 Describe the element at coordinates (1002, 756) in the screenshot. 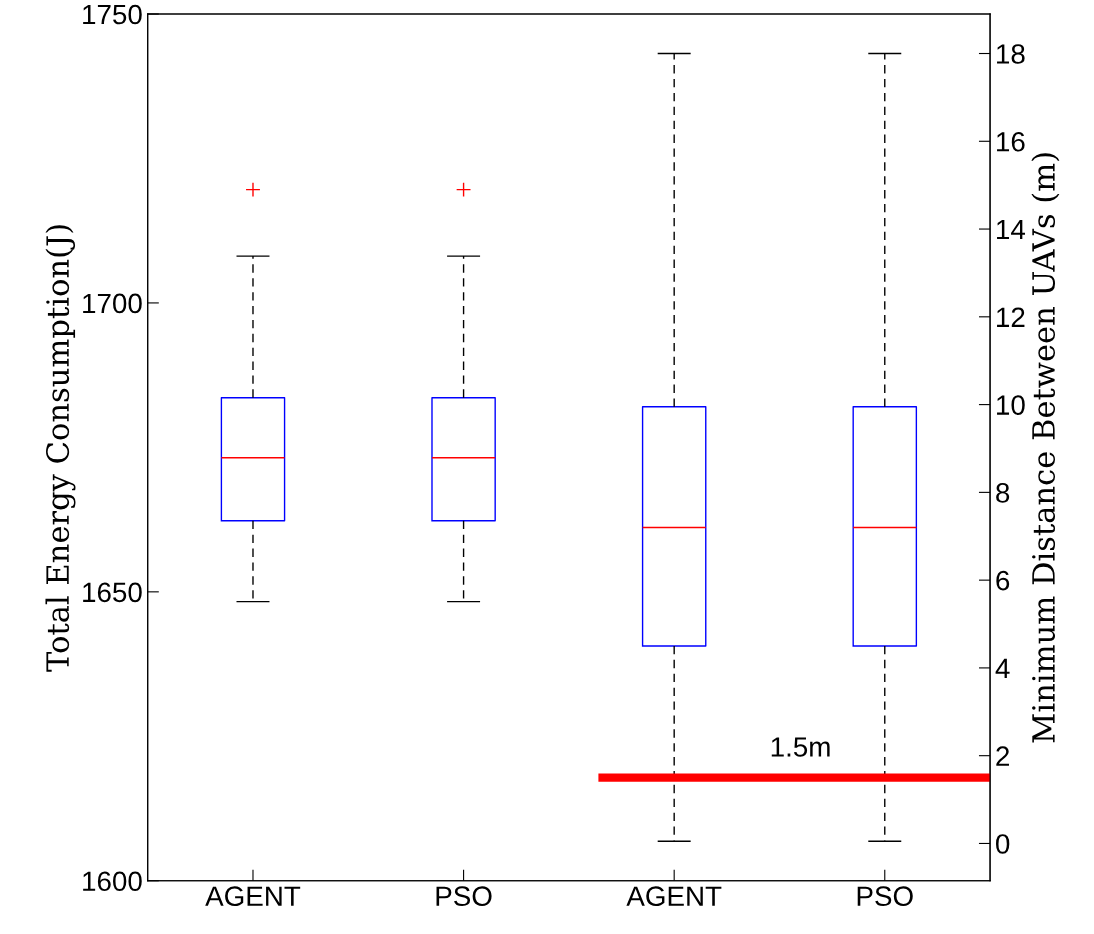

I see `y2-tick-label: 2` at that location.